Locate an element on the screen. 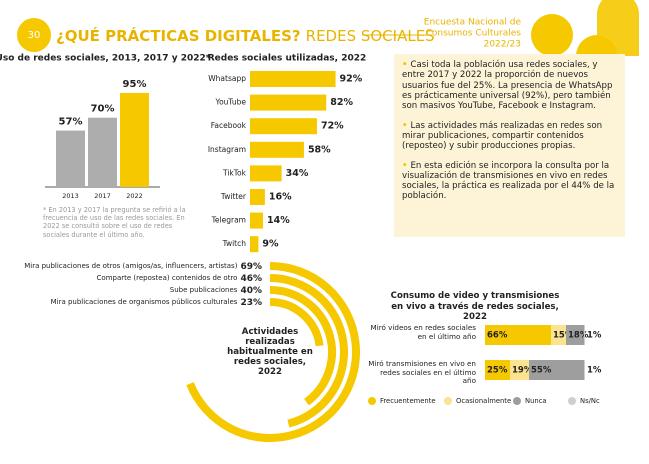 Image resolution: width=649 pixels, height=464 pixels. value-label: 9% is located at coordinates (270, 244).